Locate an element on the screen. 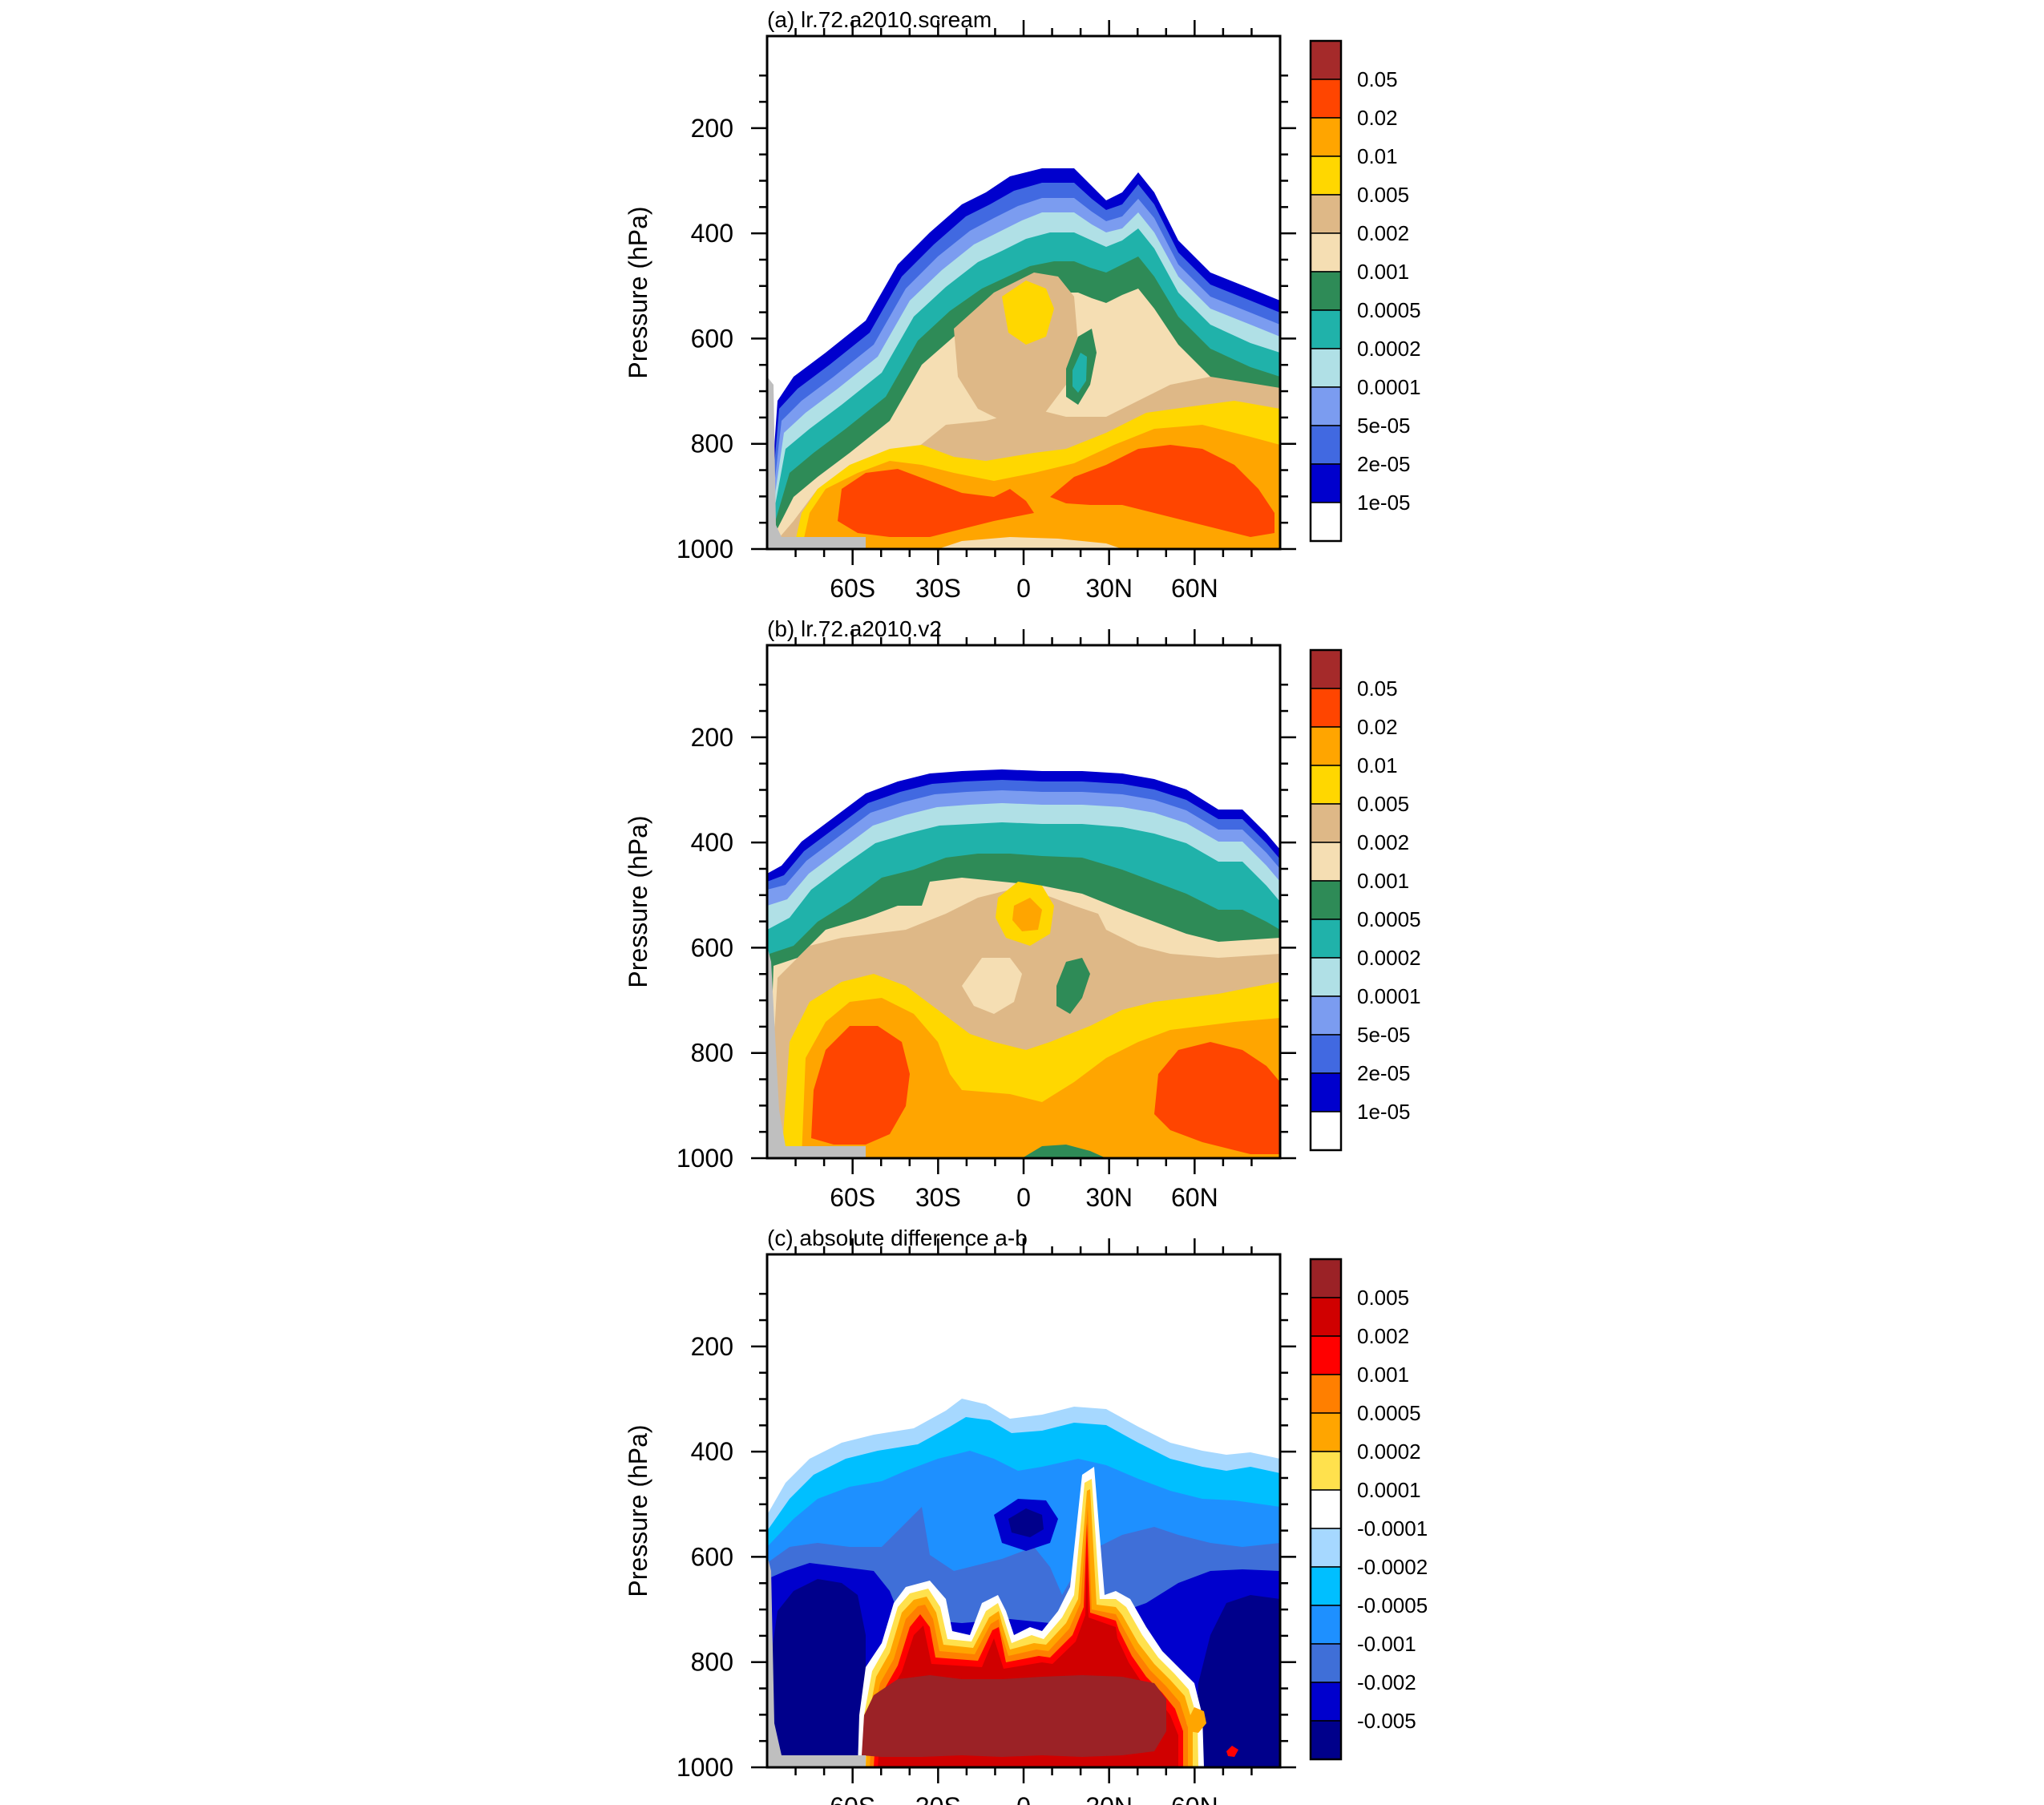  panel-c-colorbar-label: 0.0002 is located at coordinates (1389, 1452).